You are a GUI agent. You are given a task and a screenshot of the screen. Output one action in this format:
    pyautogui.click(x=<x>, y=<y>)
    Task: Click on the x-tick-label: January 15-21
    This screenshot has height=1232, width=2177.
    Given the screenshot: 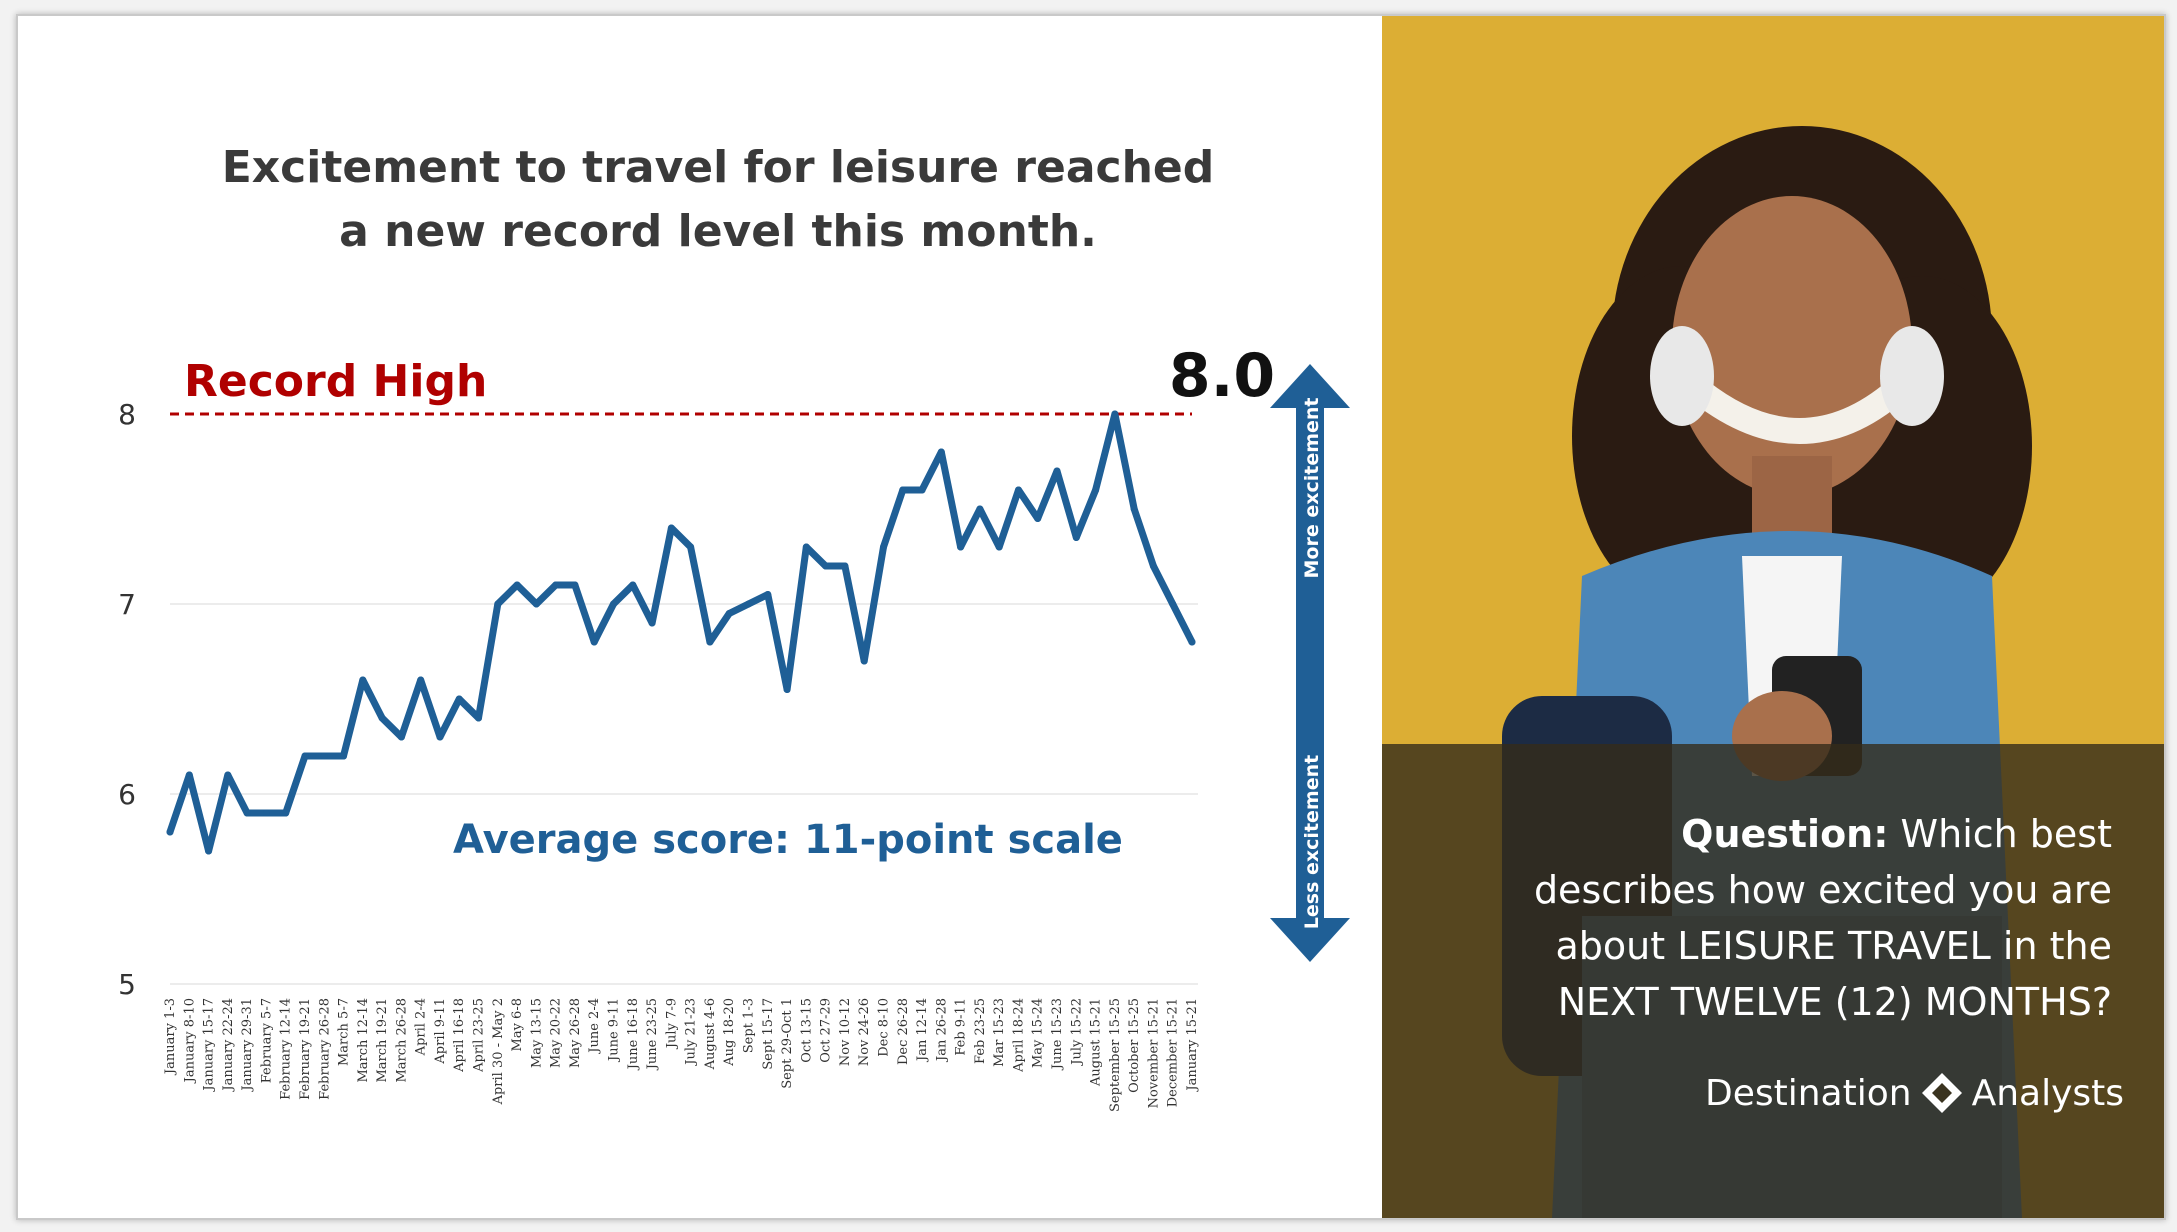 What is the action you would take?
    pyautogui.click(x=1192, y=1045)
    